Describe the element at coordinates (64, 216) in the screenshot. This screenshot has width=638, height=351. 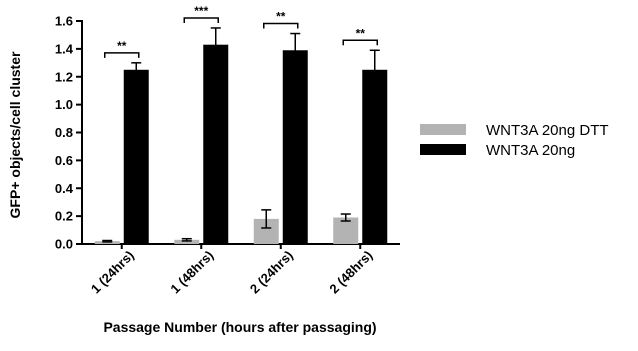
I see `y-tick-label: 0.2` at that location.